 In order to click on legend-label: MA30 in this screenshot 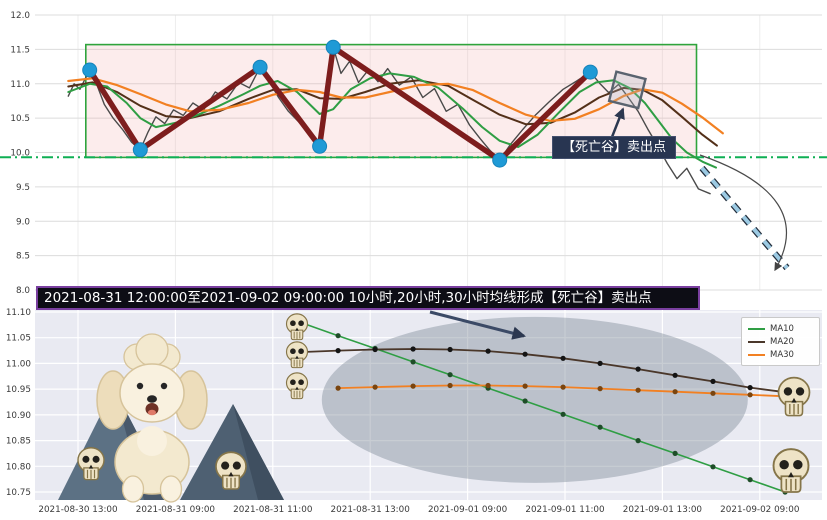, I will do `click(782, 354)`.